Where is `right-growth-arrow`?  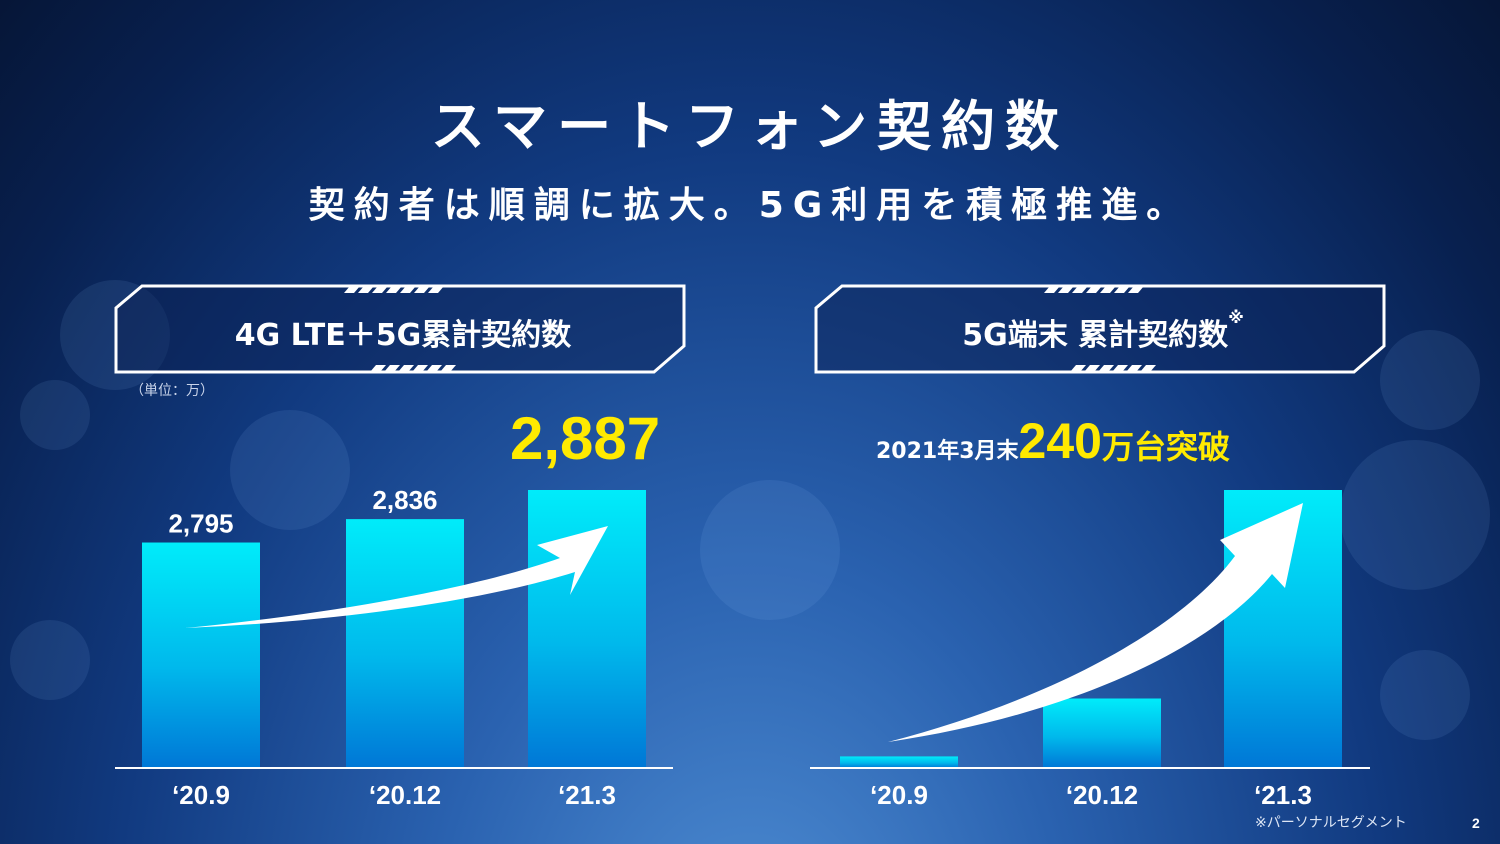 right-growth-arrow is located at coordinates (1095, 622).